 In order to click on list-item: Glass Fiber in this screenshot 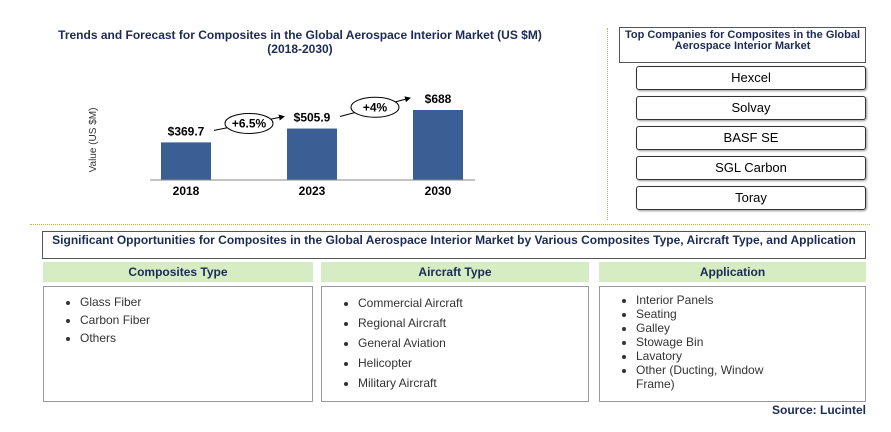, I will do `click(192, 302)`.